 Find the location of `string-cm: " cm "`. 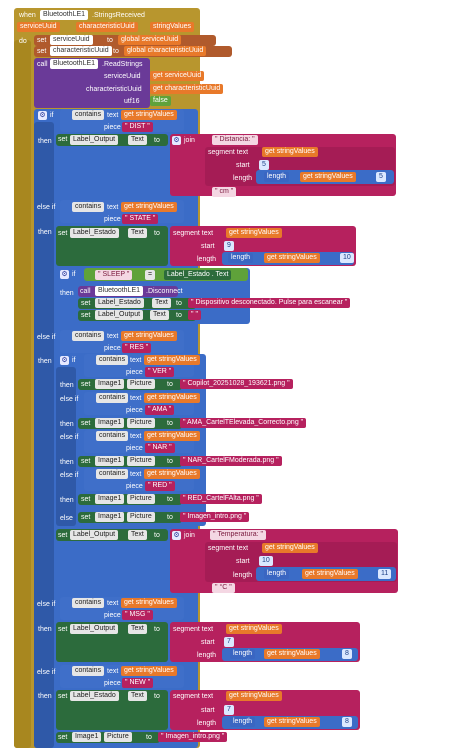

string-cm: " cm " is located at coordinates (224, 192).